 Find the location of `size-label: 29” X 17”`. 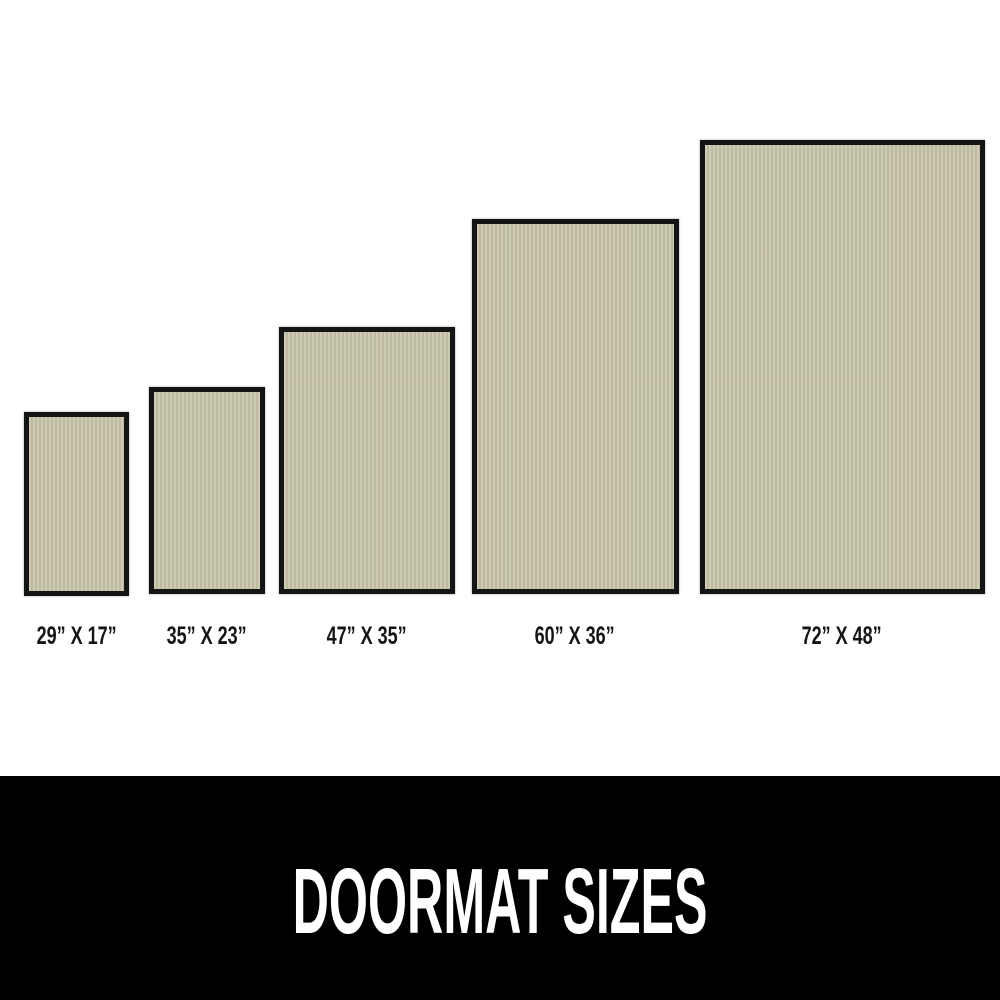

size-label: 29” X 17” is located at coordinates (77, 636).